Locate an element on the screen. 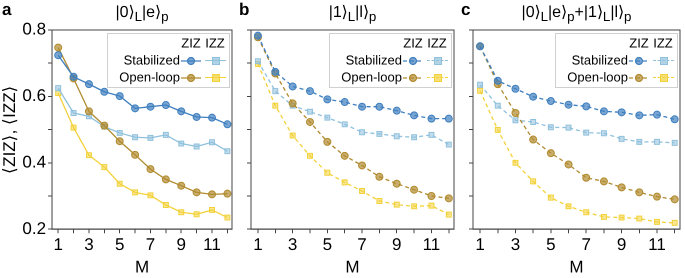 This screenshot has width=685, height=278. text: b is located at coordinates (244, 10).